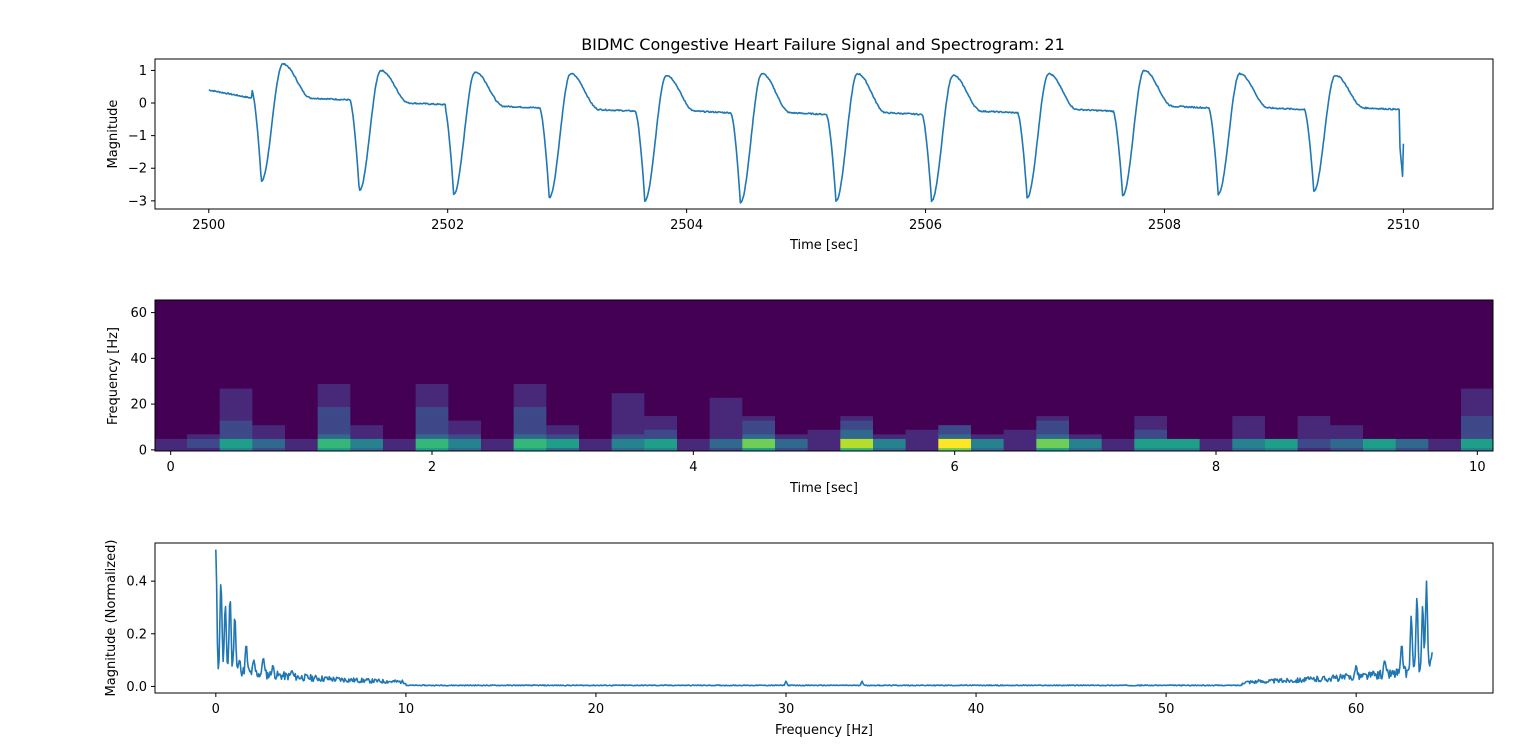  I want to click on fft-x-tick-label: 20, so click(596, 709).